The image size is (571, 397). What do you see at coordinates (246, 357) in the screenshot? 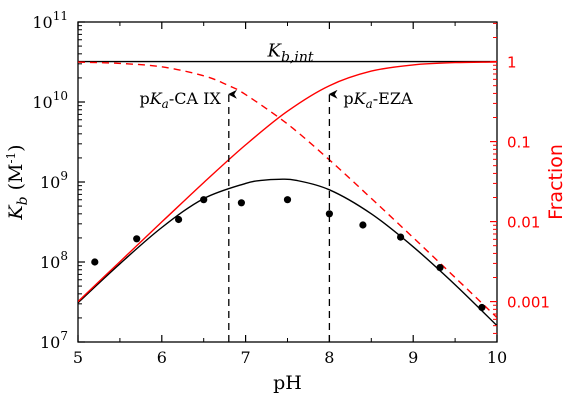
I see `x-tick-label: 7` at bounding box center [246, 357].